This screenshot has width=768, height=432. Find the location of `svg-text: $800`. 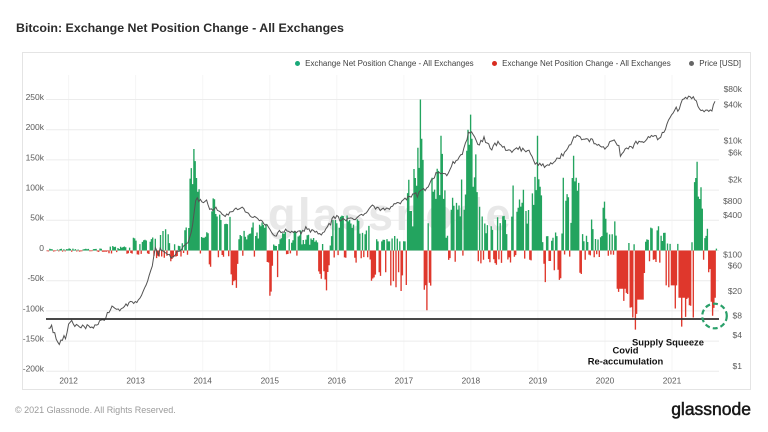

svg-text: $800 is located at coordinates (732, 201).